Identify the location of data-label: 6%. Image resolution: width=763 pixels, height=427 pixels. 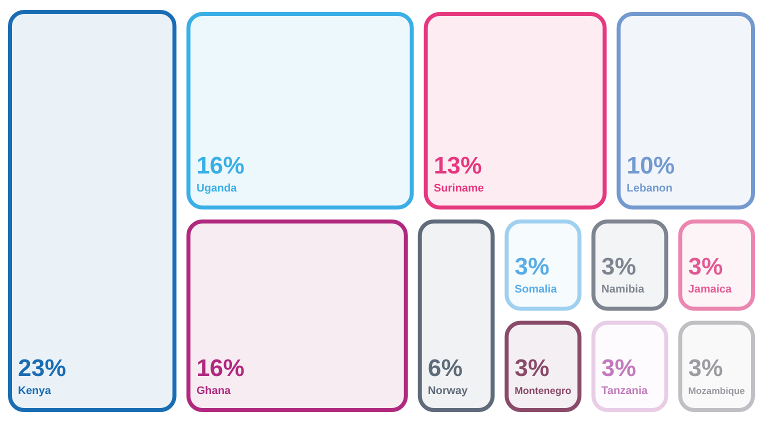
(445, 368).